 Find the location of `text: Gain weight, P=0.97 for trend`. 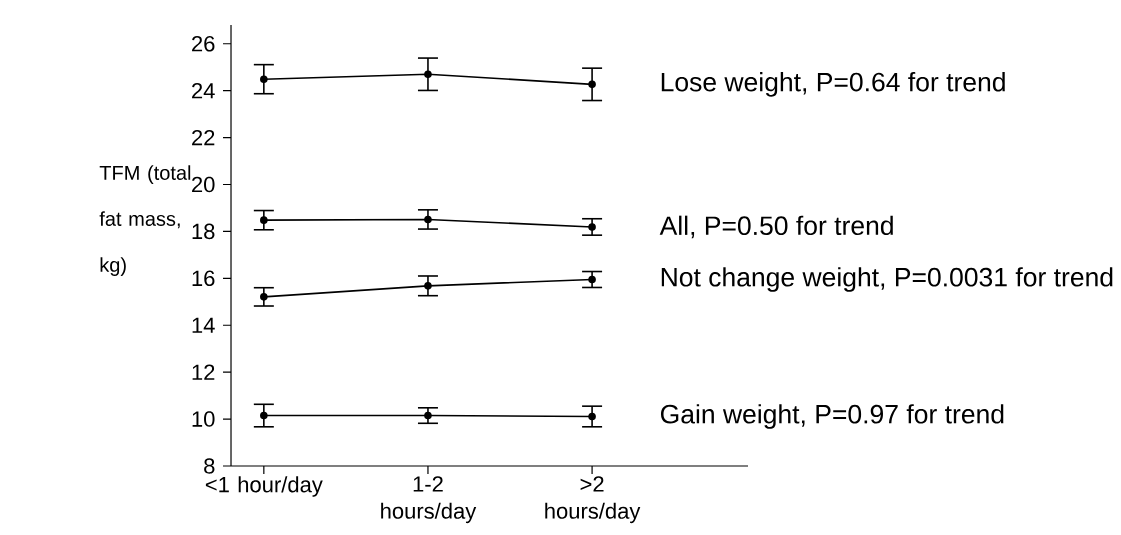

text: Gain weight, P=0.97 for trend is located at coordinates (832, 416).